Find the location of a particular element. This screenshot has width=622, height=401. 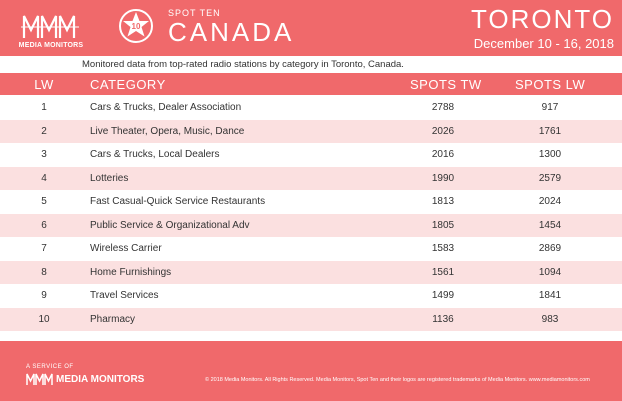

date-range: December 10 - 16, 2018 is located at coordinates (543, 43).